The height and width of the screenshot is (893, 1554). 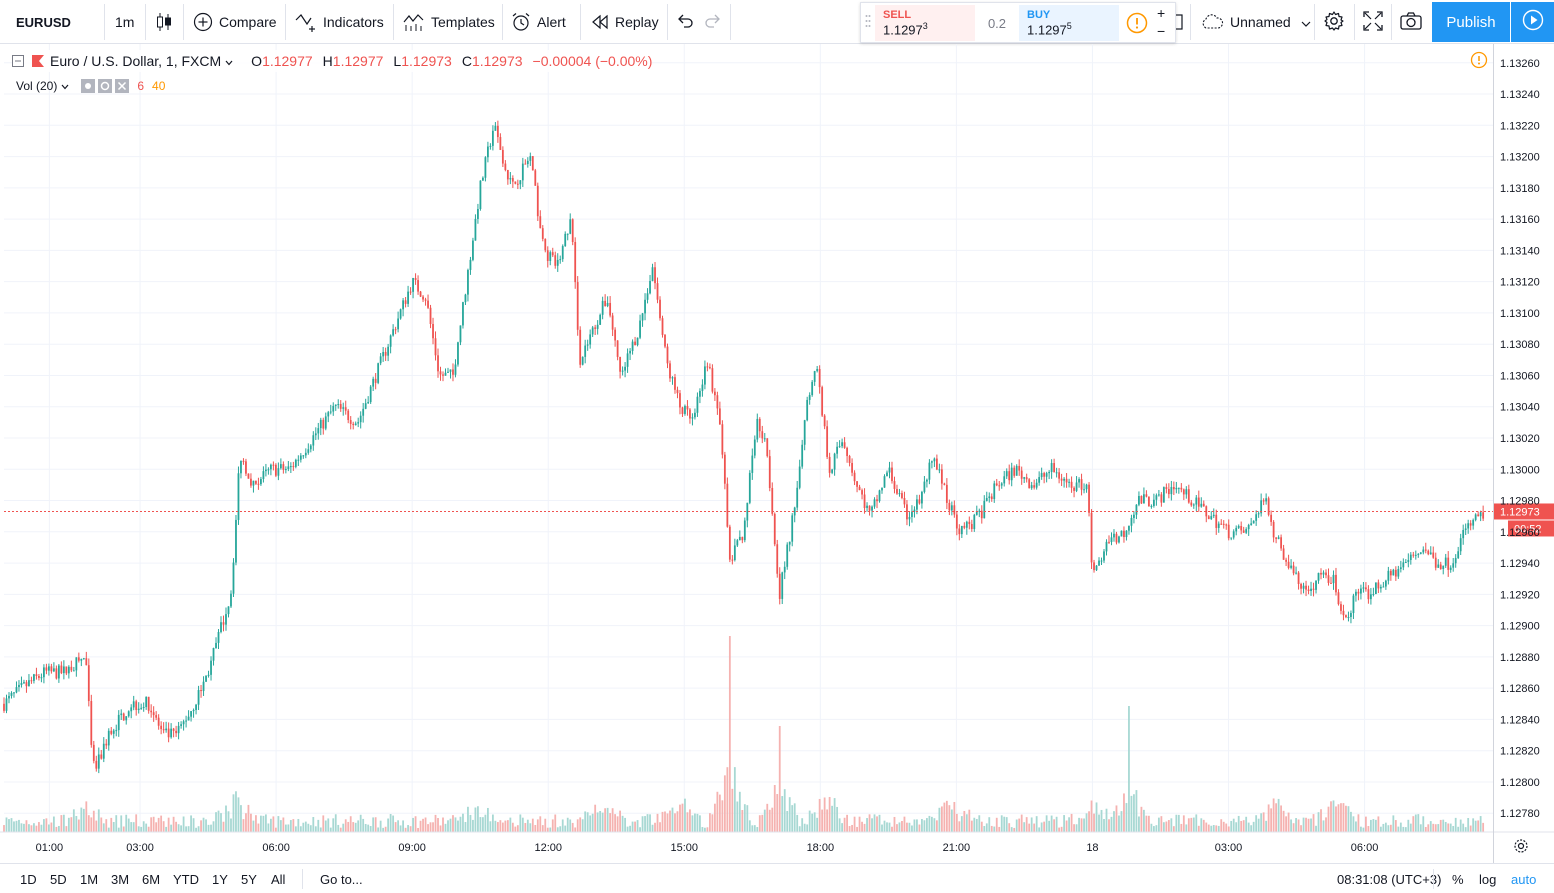 What do you see at coordinates (167, 22) in the screenshot?
I see `chart-type-button` at bounding box center [167, 22].